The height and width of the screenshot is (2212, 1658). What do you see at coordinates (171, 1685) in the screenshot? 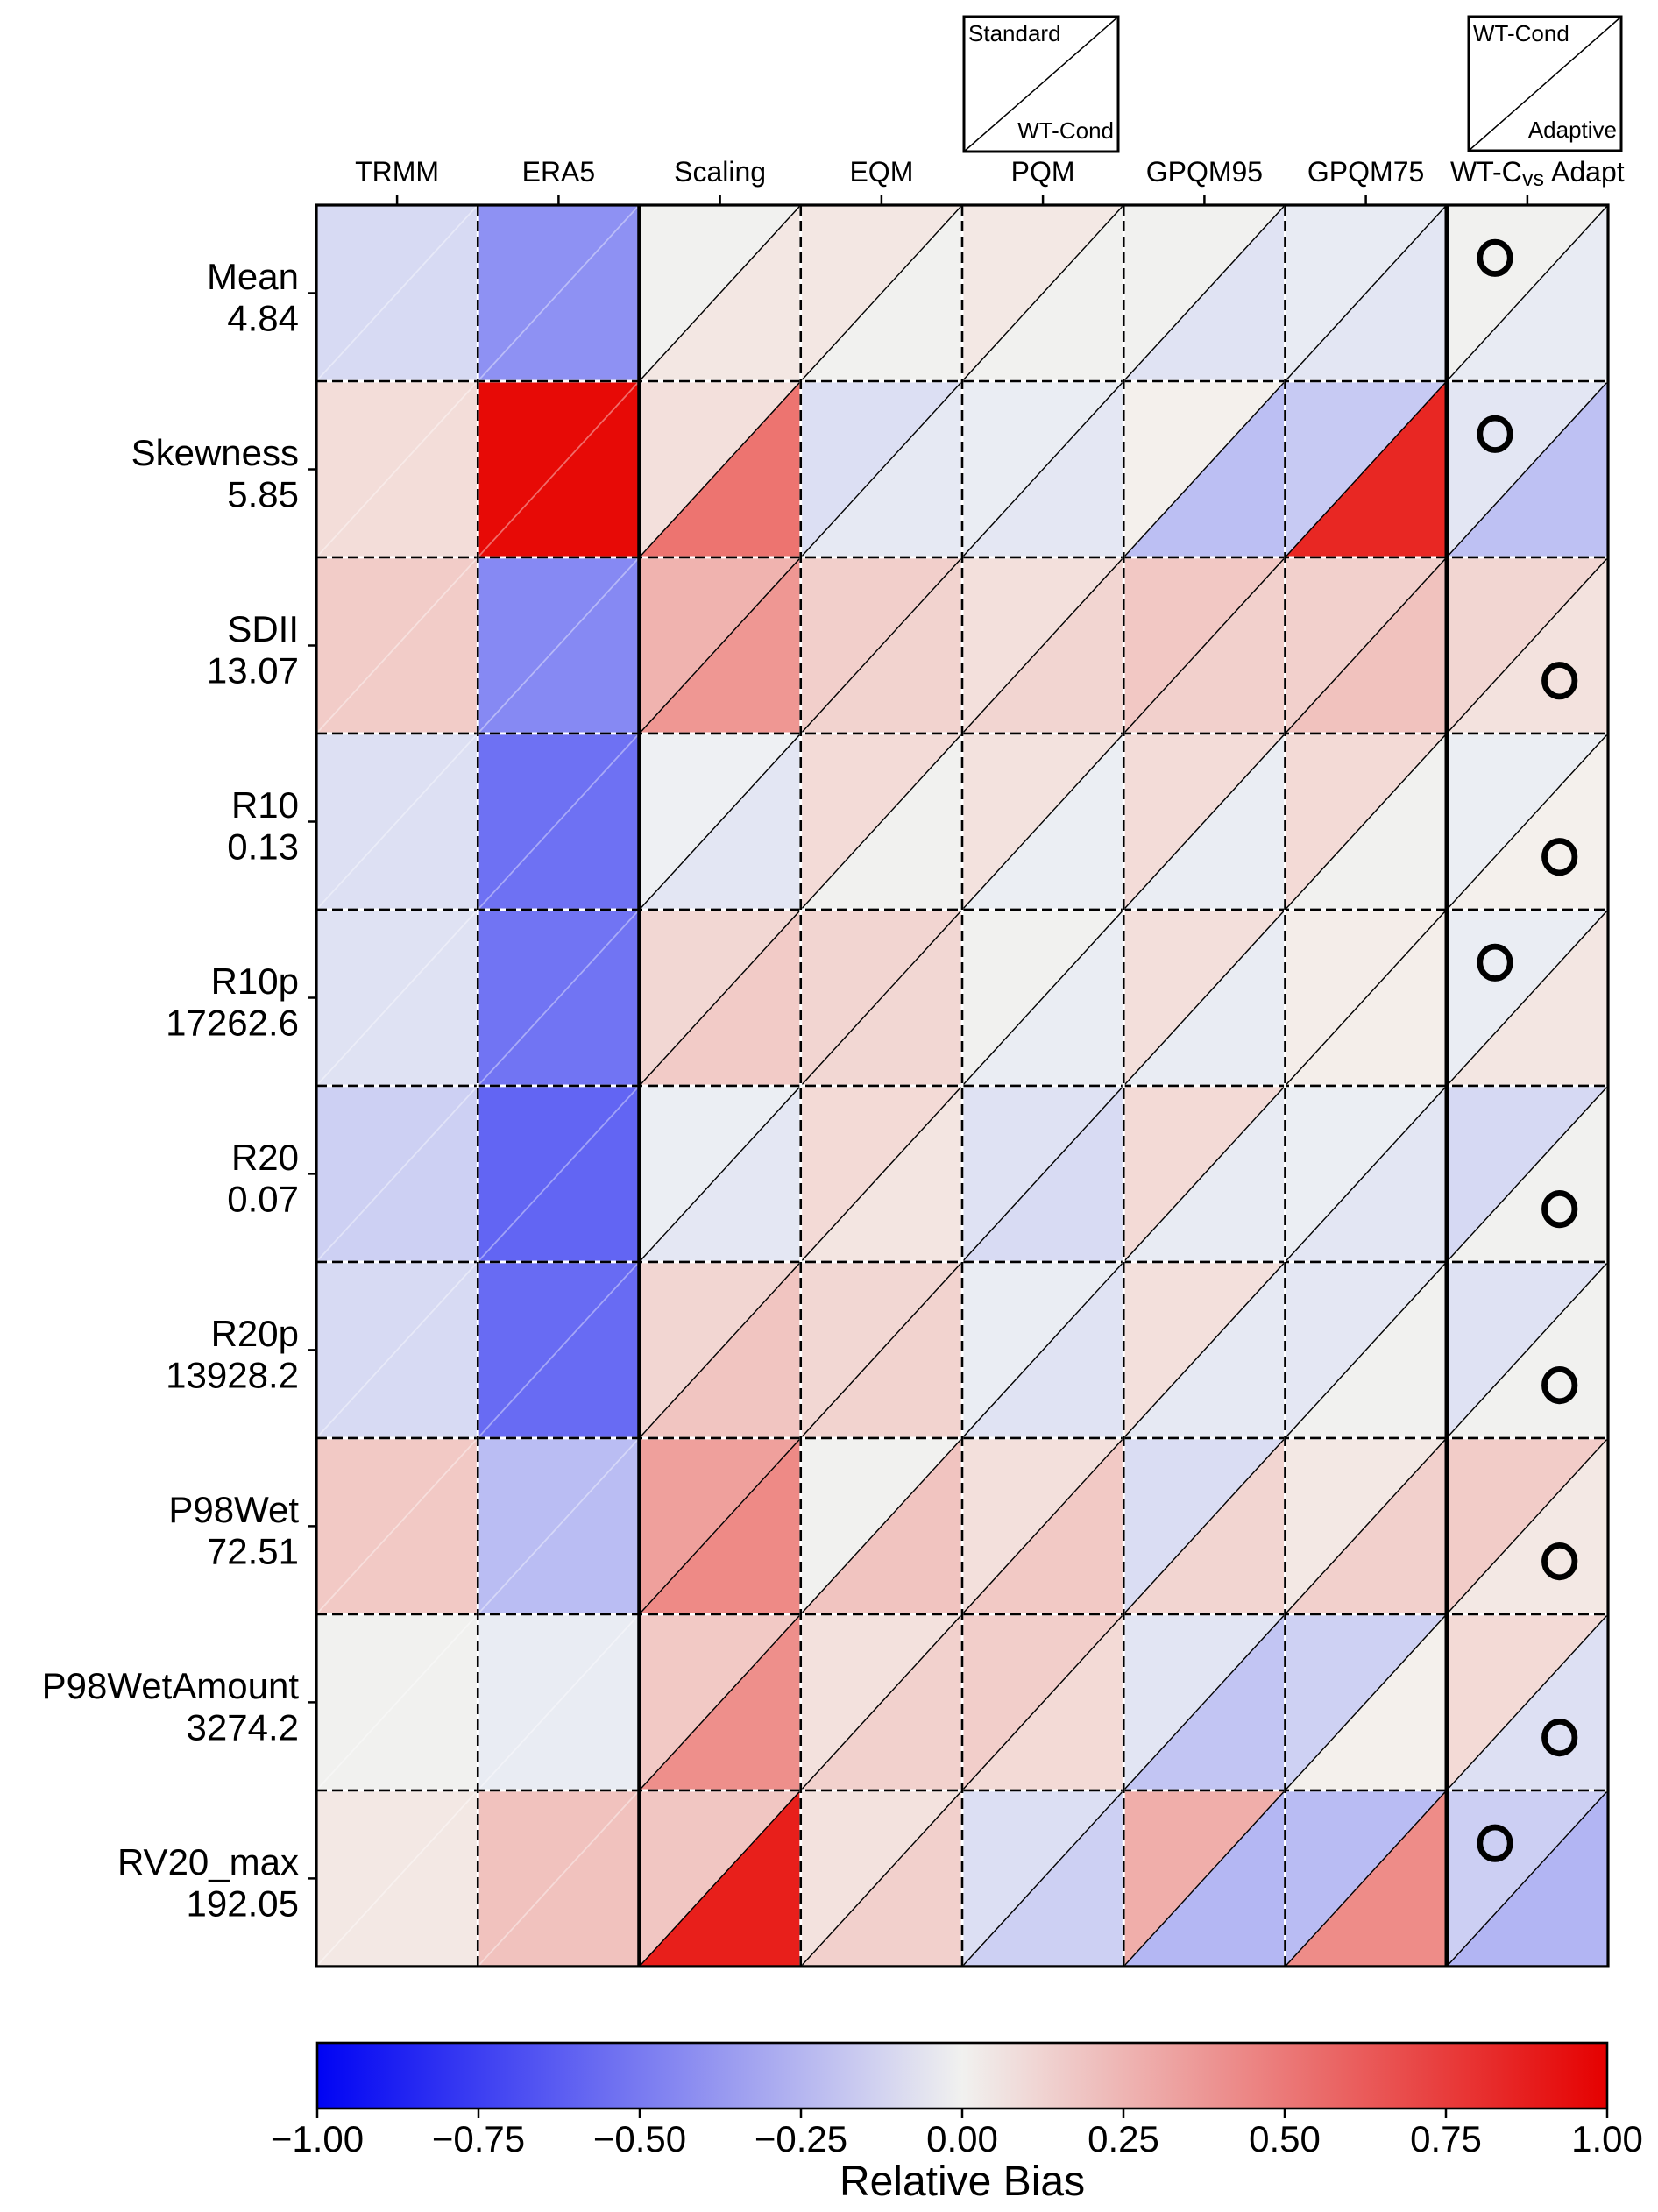
I see `svg-text: P98WetAmount` at bounding box center [171, 1685].